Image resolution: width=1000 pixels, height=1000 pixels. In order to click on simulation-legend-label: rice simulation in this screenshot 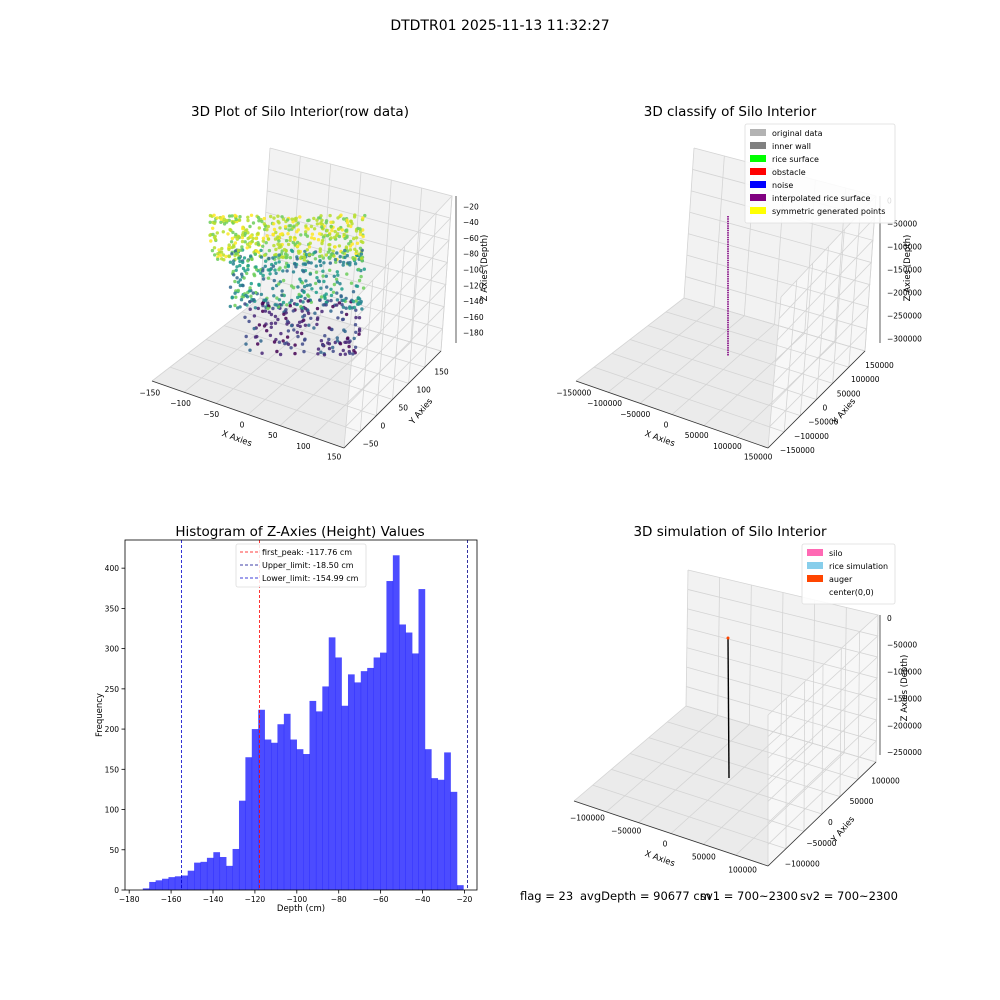, I will do `click(858, 566)`.